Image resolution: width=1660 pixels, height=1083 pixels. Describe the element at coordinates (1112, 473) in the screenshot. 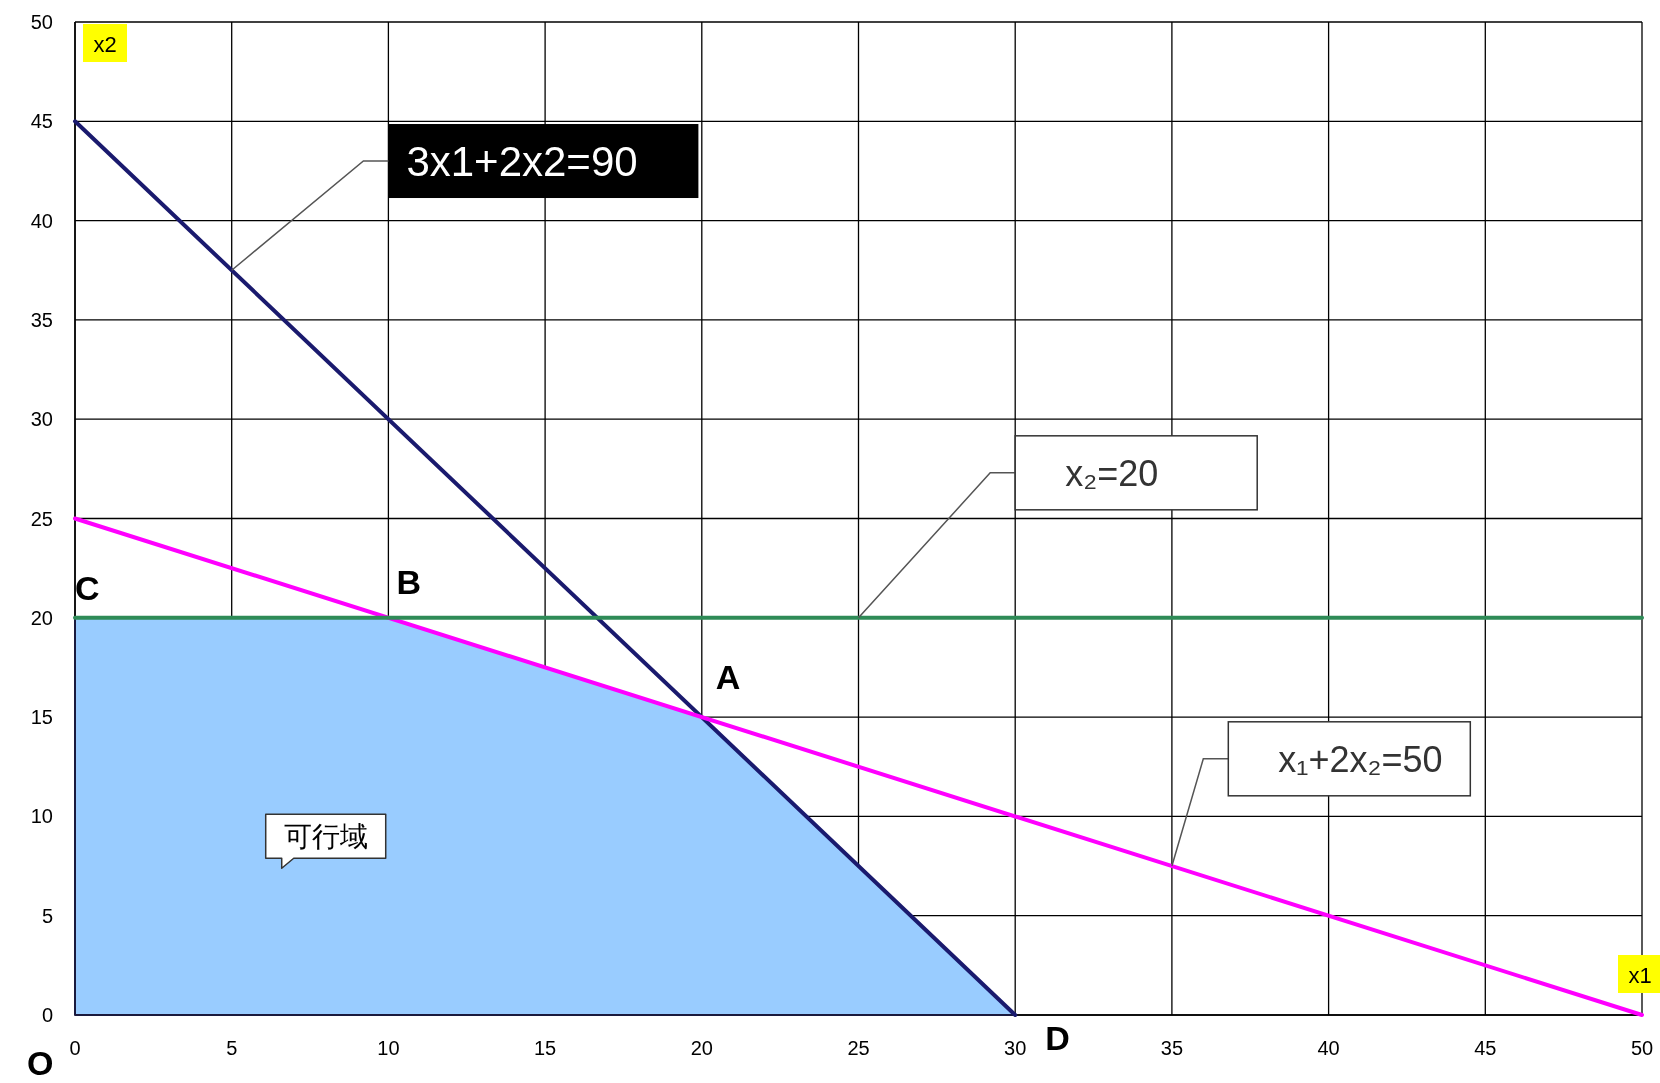

I see `annotation: x₂=20` at that location.